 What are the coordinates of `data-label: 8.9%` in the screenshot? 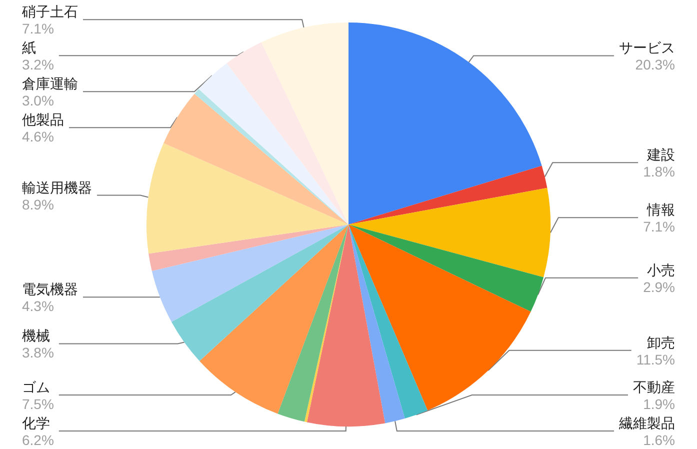 It's located at (38, 204).